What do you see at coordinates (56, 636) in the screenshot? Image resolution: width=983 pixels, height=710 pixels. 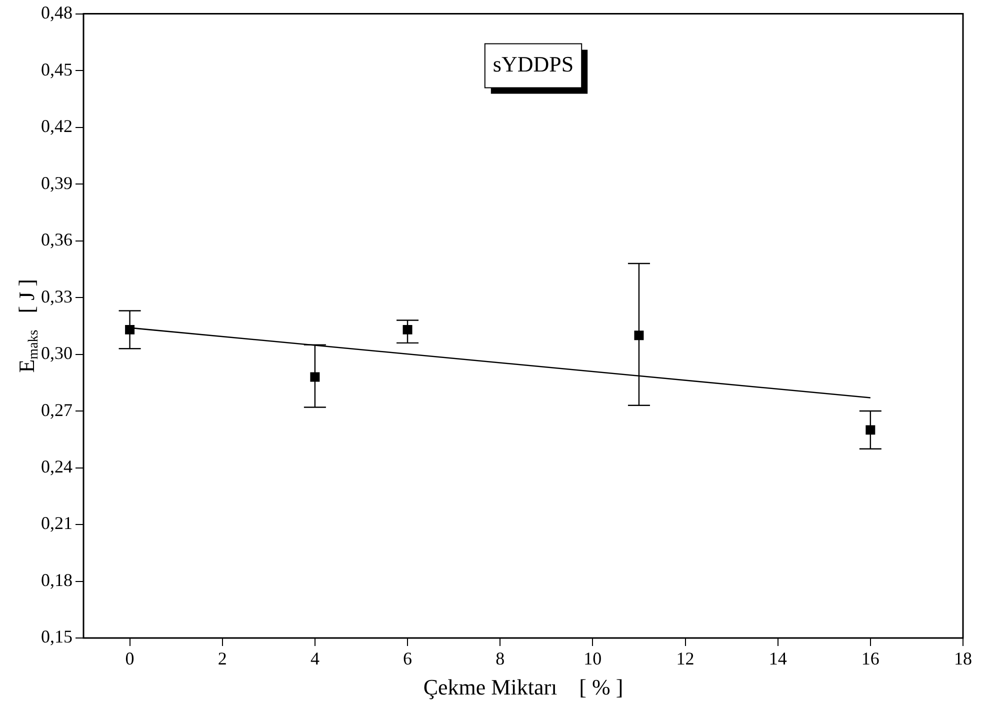 I see `y-tick-label: 0,15` at bounding box center [56, 636].